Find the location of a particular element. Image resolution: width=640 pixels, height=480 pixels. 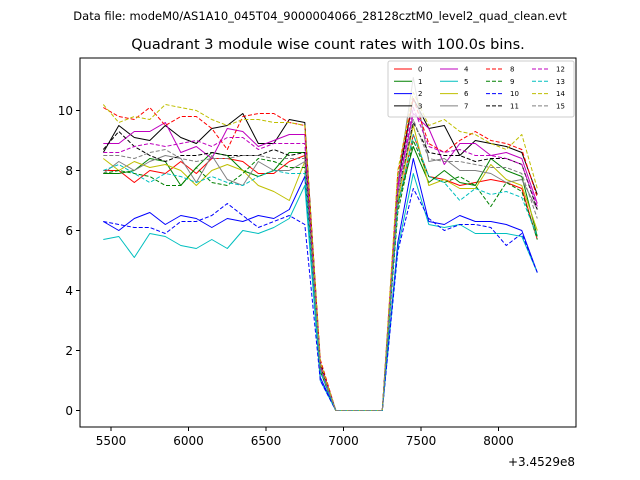

y-tick-label: 2 is located at coordinates (69, 351).